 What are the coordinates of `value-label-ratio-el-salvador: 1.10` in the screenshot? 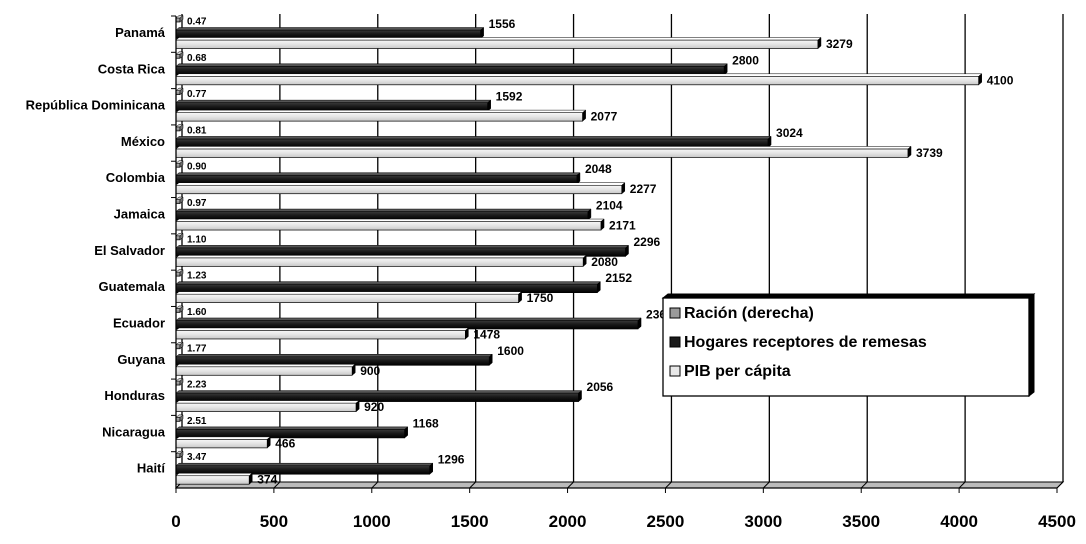 It's located at (197, 239).